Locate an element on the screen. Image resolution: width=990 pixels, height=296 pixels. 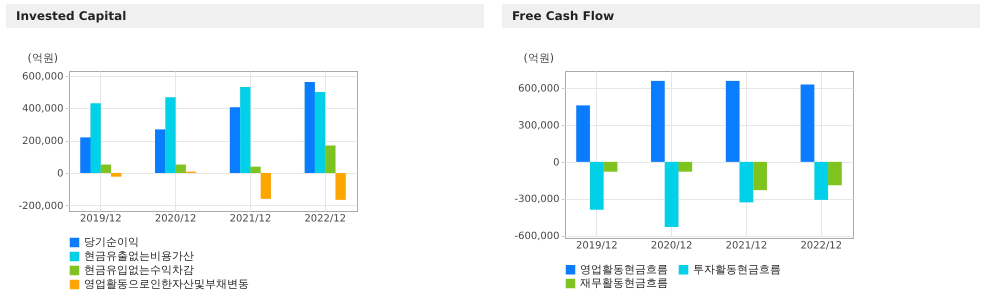
legend-label: 현금유출없는비용가산 is located at coordinates (139, 256).